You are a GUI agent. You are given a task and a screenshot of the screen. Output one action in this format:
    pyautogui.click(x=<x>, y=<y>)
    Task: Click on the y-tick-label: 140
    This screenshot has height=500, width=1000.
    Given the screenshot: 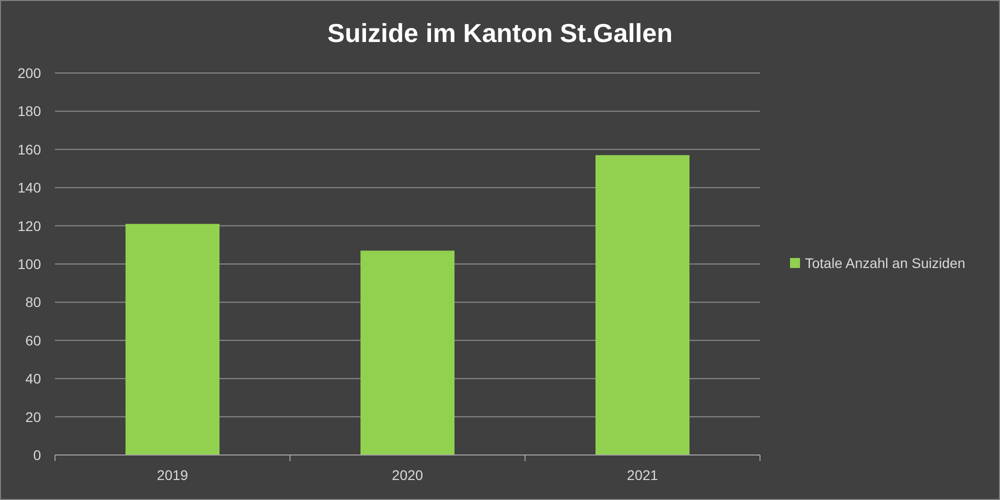 What is the action you would take?
    pyautogui.click(x=30, y=188)
    